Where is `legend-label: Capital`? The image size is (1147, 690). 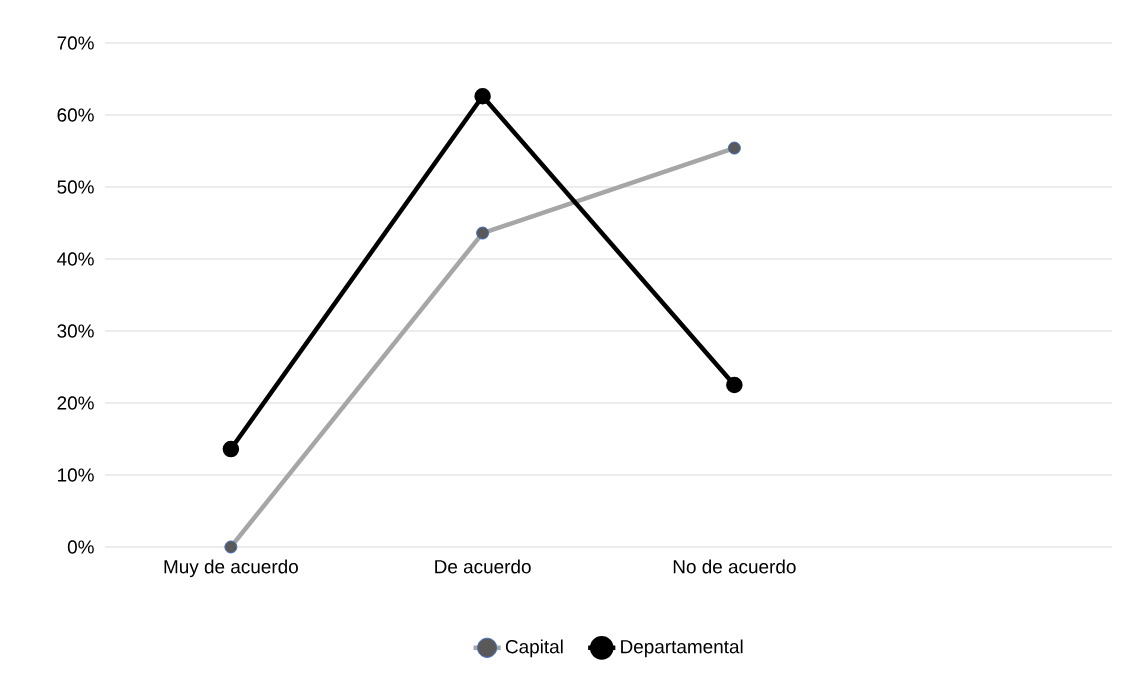 legend-label: Capital is located at coordinates (534, 648).